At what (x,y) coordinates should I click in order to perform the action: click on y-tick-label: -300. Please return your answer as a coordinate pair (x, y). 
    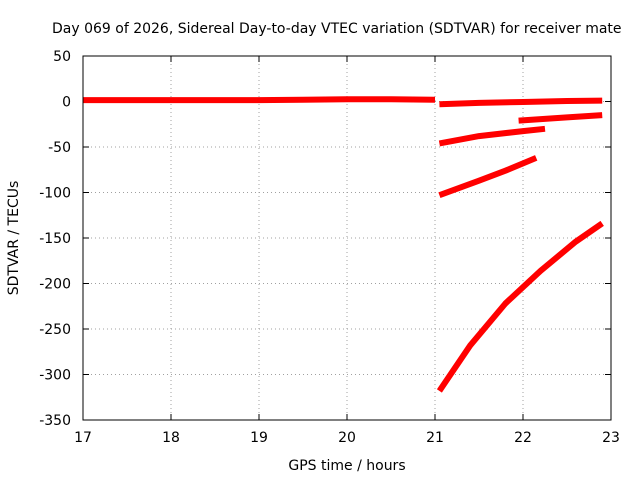
    Looking at the image, I should click on (55, 376).